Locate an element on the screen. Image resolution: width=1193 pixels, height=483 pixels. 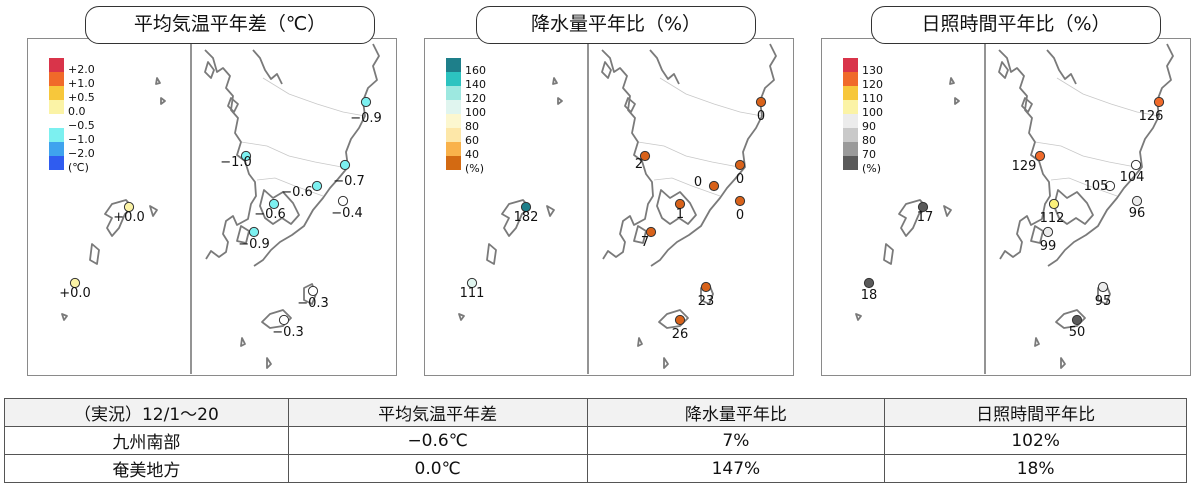
station-value-label: 17 is located at coordinates (925, 217).